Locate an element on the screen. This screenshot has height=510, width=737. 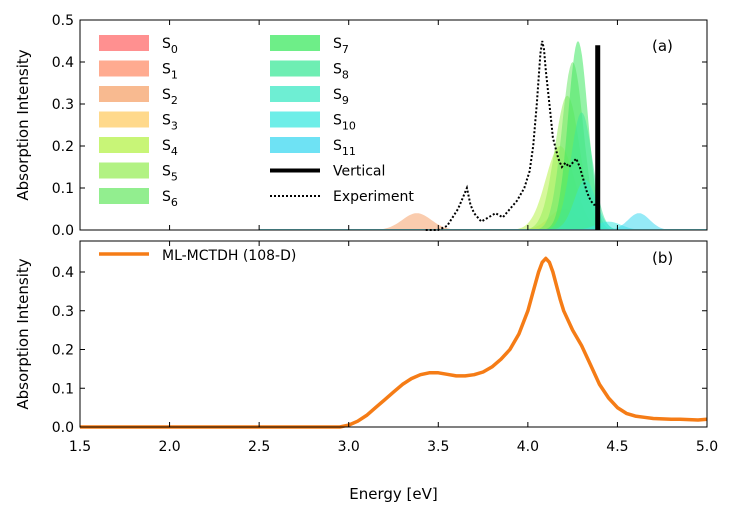
legend-entry-s0: S0 is located at coordinates (138, 45).